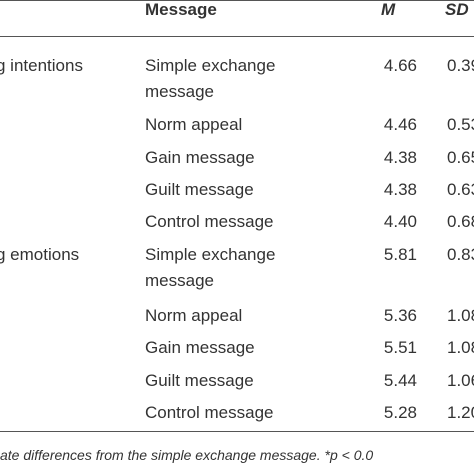  I want to click on m-cell: 5.81, so click(400, 254).